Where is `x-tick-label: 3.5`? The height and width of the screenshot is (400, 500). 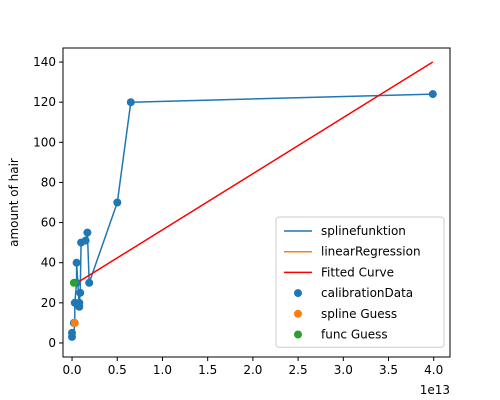
x-tick-label: 3.5 is located at coordinates (388, 370).